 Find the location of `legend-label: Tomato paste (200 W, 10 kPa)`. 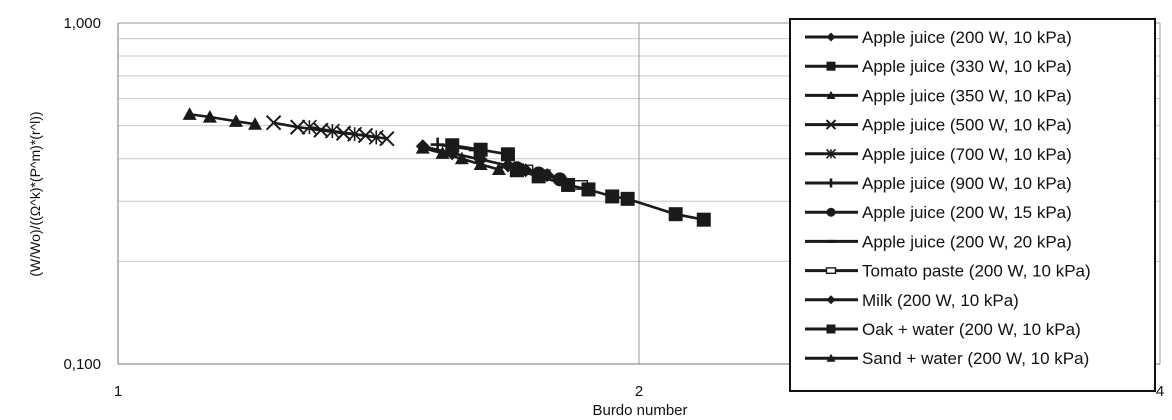

legend-label: Tomato paste (200 W, 10 kPa) is located at coordinates (976, 271).